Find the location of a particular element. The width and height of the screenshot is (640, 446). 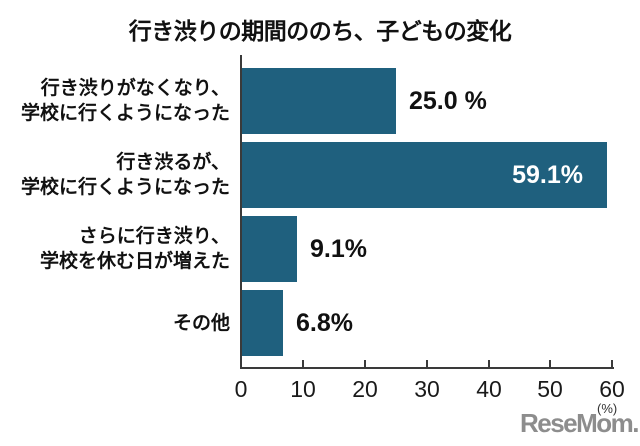

y-axis-line is located at coordinates (241, 212).